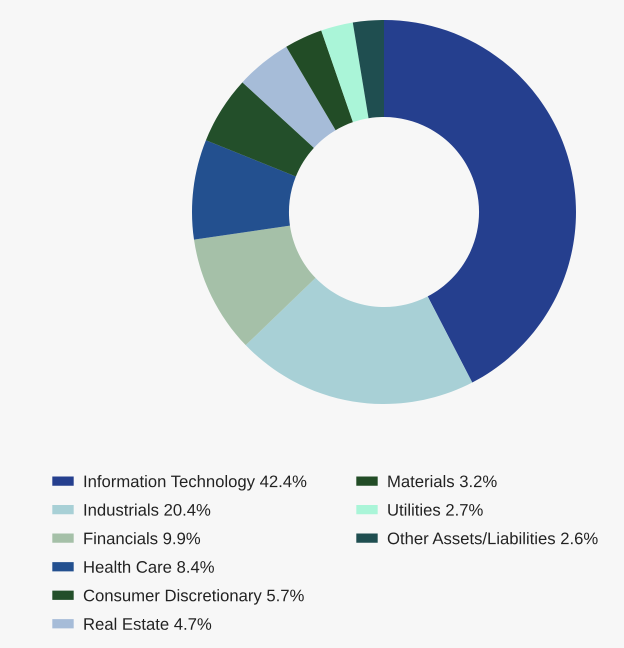  What do you see at coordinates (442, 481) in the screenshot?
I see `legend-label: Materials 3.2%` at bounding box center [442, 481].